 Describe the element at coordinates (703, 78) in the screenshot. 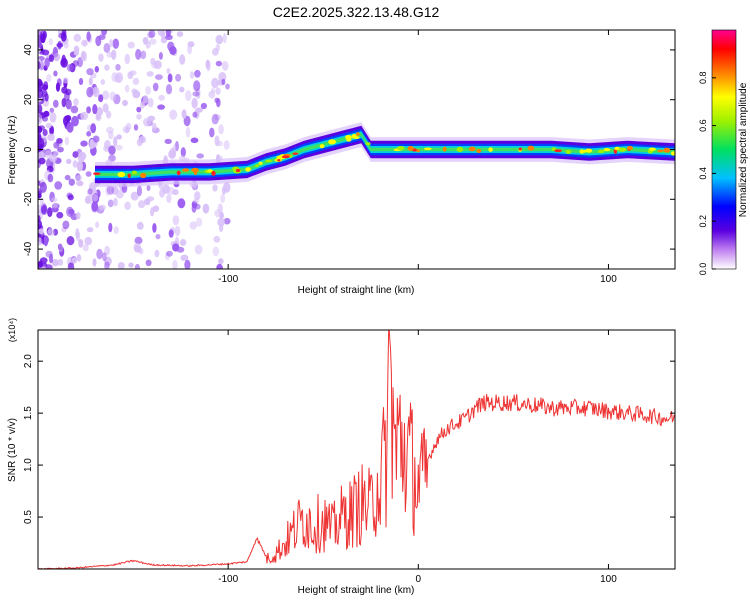

I see `colorbar-tick-label: 0.8` at that location.